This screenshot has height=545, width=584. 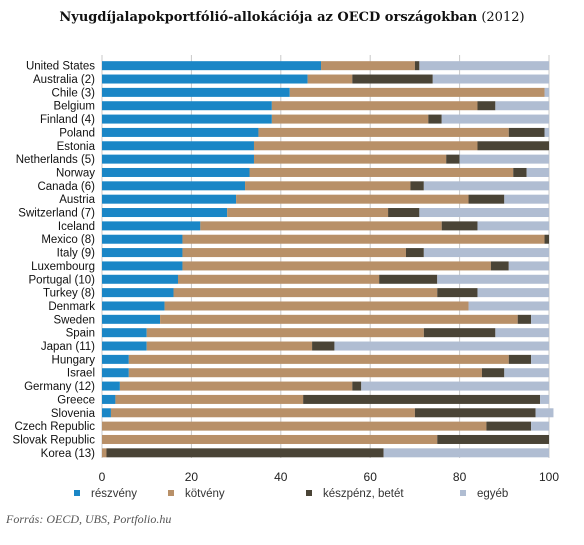 What do you see at coordinates (291, 494) in the screenshot?
I see `legend: részvény kötvény készpénz, betét egyéb` at bounding box center [291, 494].